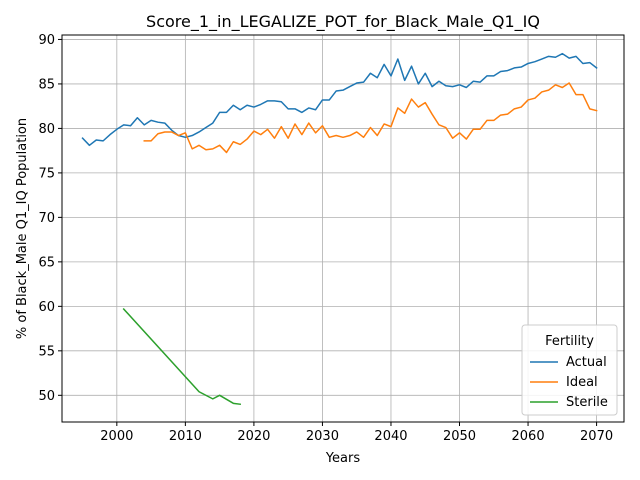 This screenshot has height=480, width=640. I want to click on legend-label-sterile: Sterile, so click(587, 402).